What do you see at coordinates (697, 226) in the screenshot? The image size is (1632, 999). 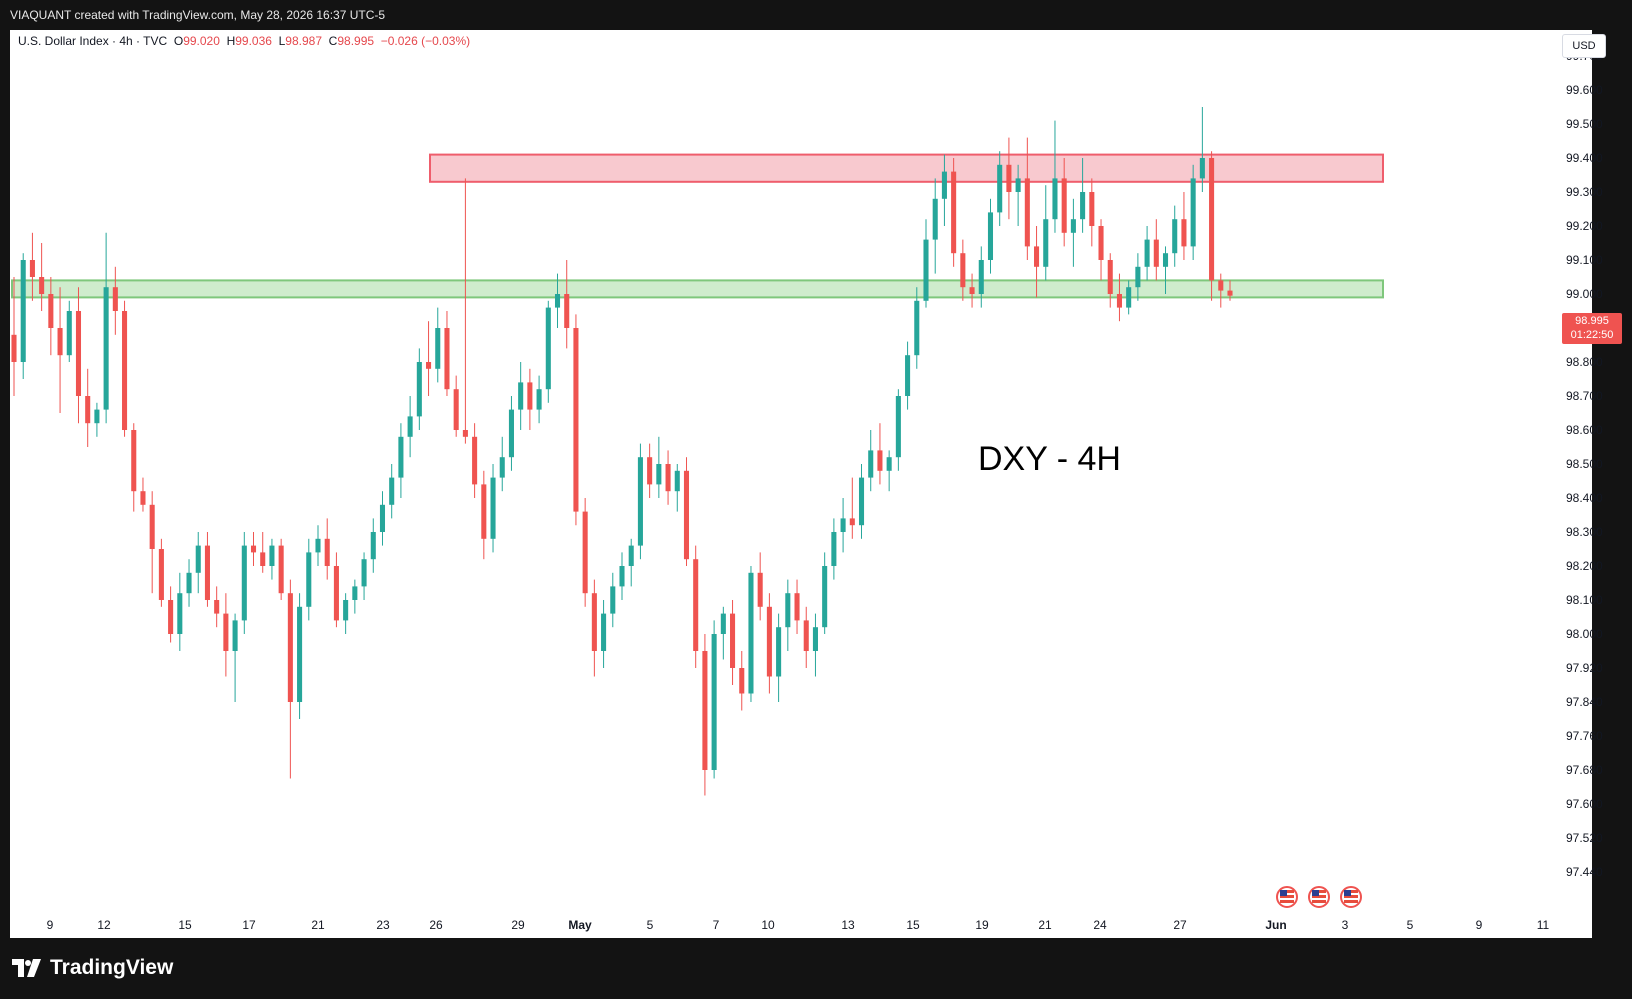 I see `zones-layer` at bounding box center [697, 226].